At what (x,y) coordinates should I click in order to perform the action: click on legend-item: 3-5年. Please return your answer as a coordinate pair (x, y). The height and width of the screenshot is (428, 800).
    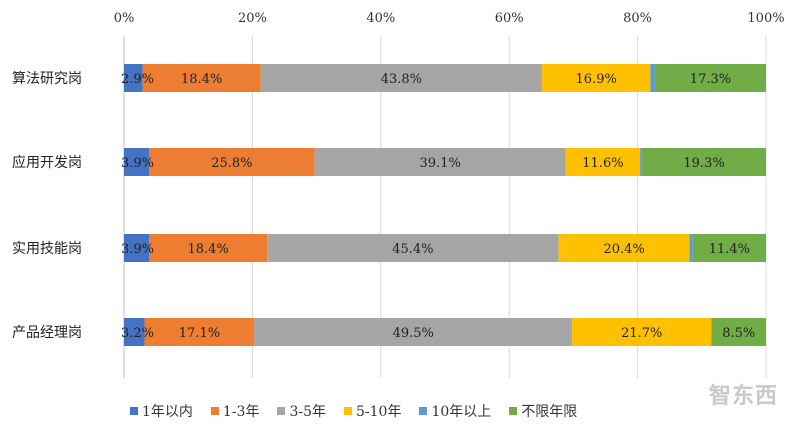
    Looking at the image, I should click on (301, 411).